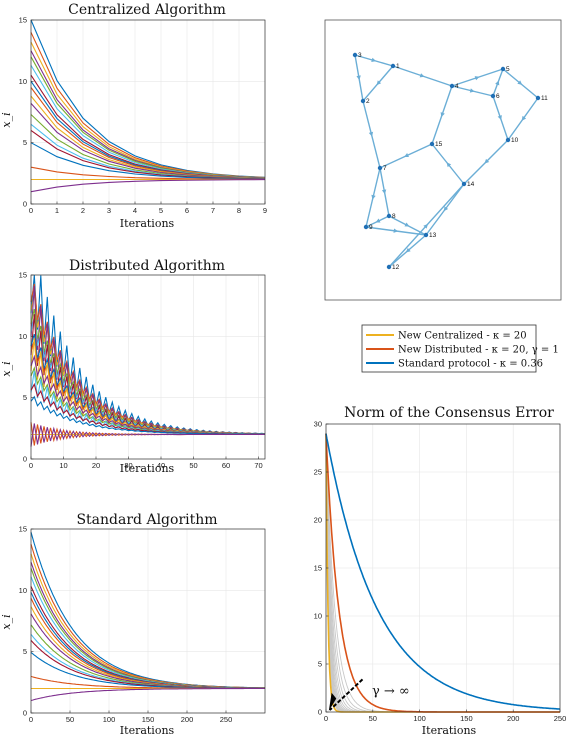  What do you see at coordinates (25, 397) in the screenshot?
I see `distributed-ytick-label: 5` at bounding box center [25, 397].